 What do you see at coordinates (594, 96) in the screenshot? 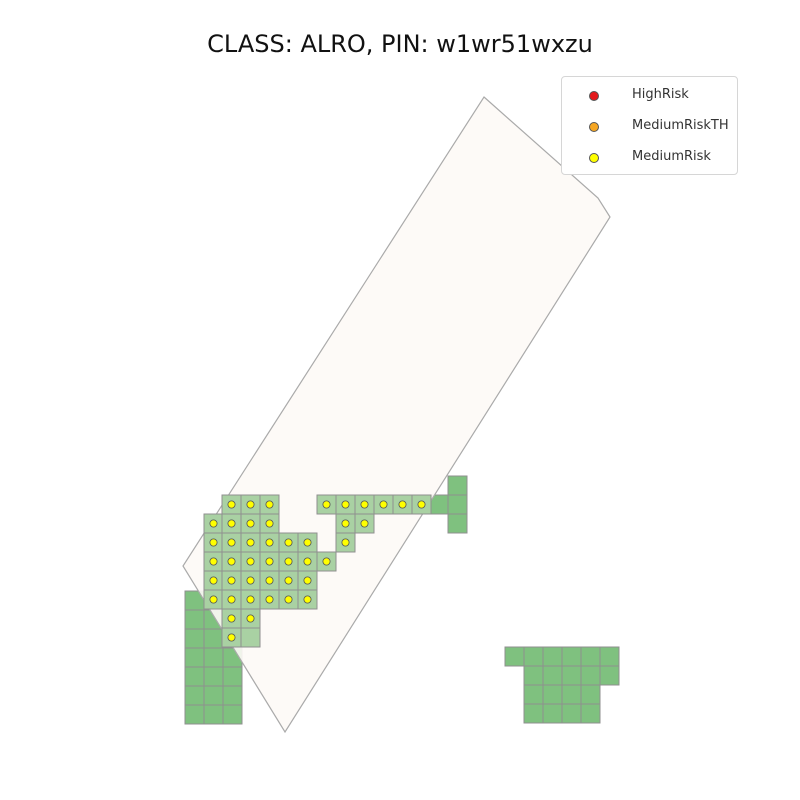
I see `highrisk-marker-icon` at bounding box center [594, 96].